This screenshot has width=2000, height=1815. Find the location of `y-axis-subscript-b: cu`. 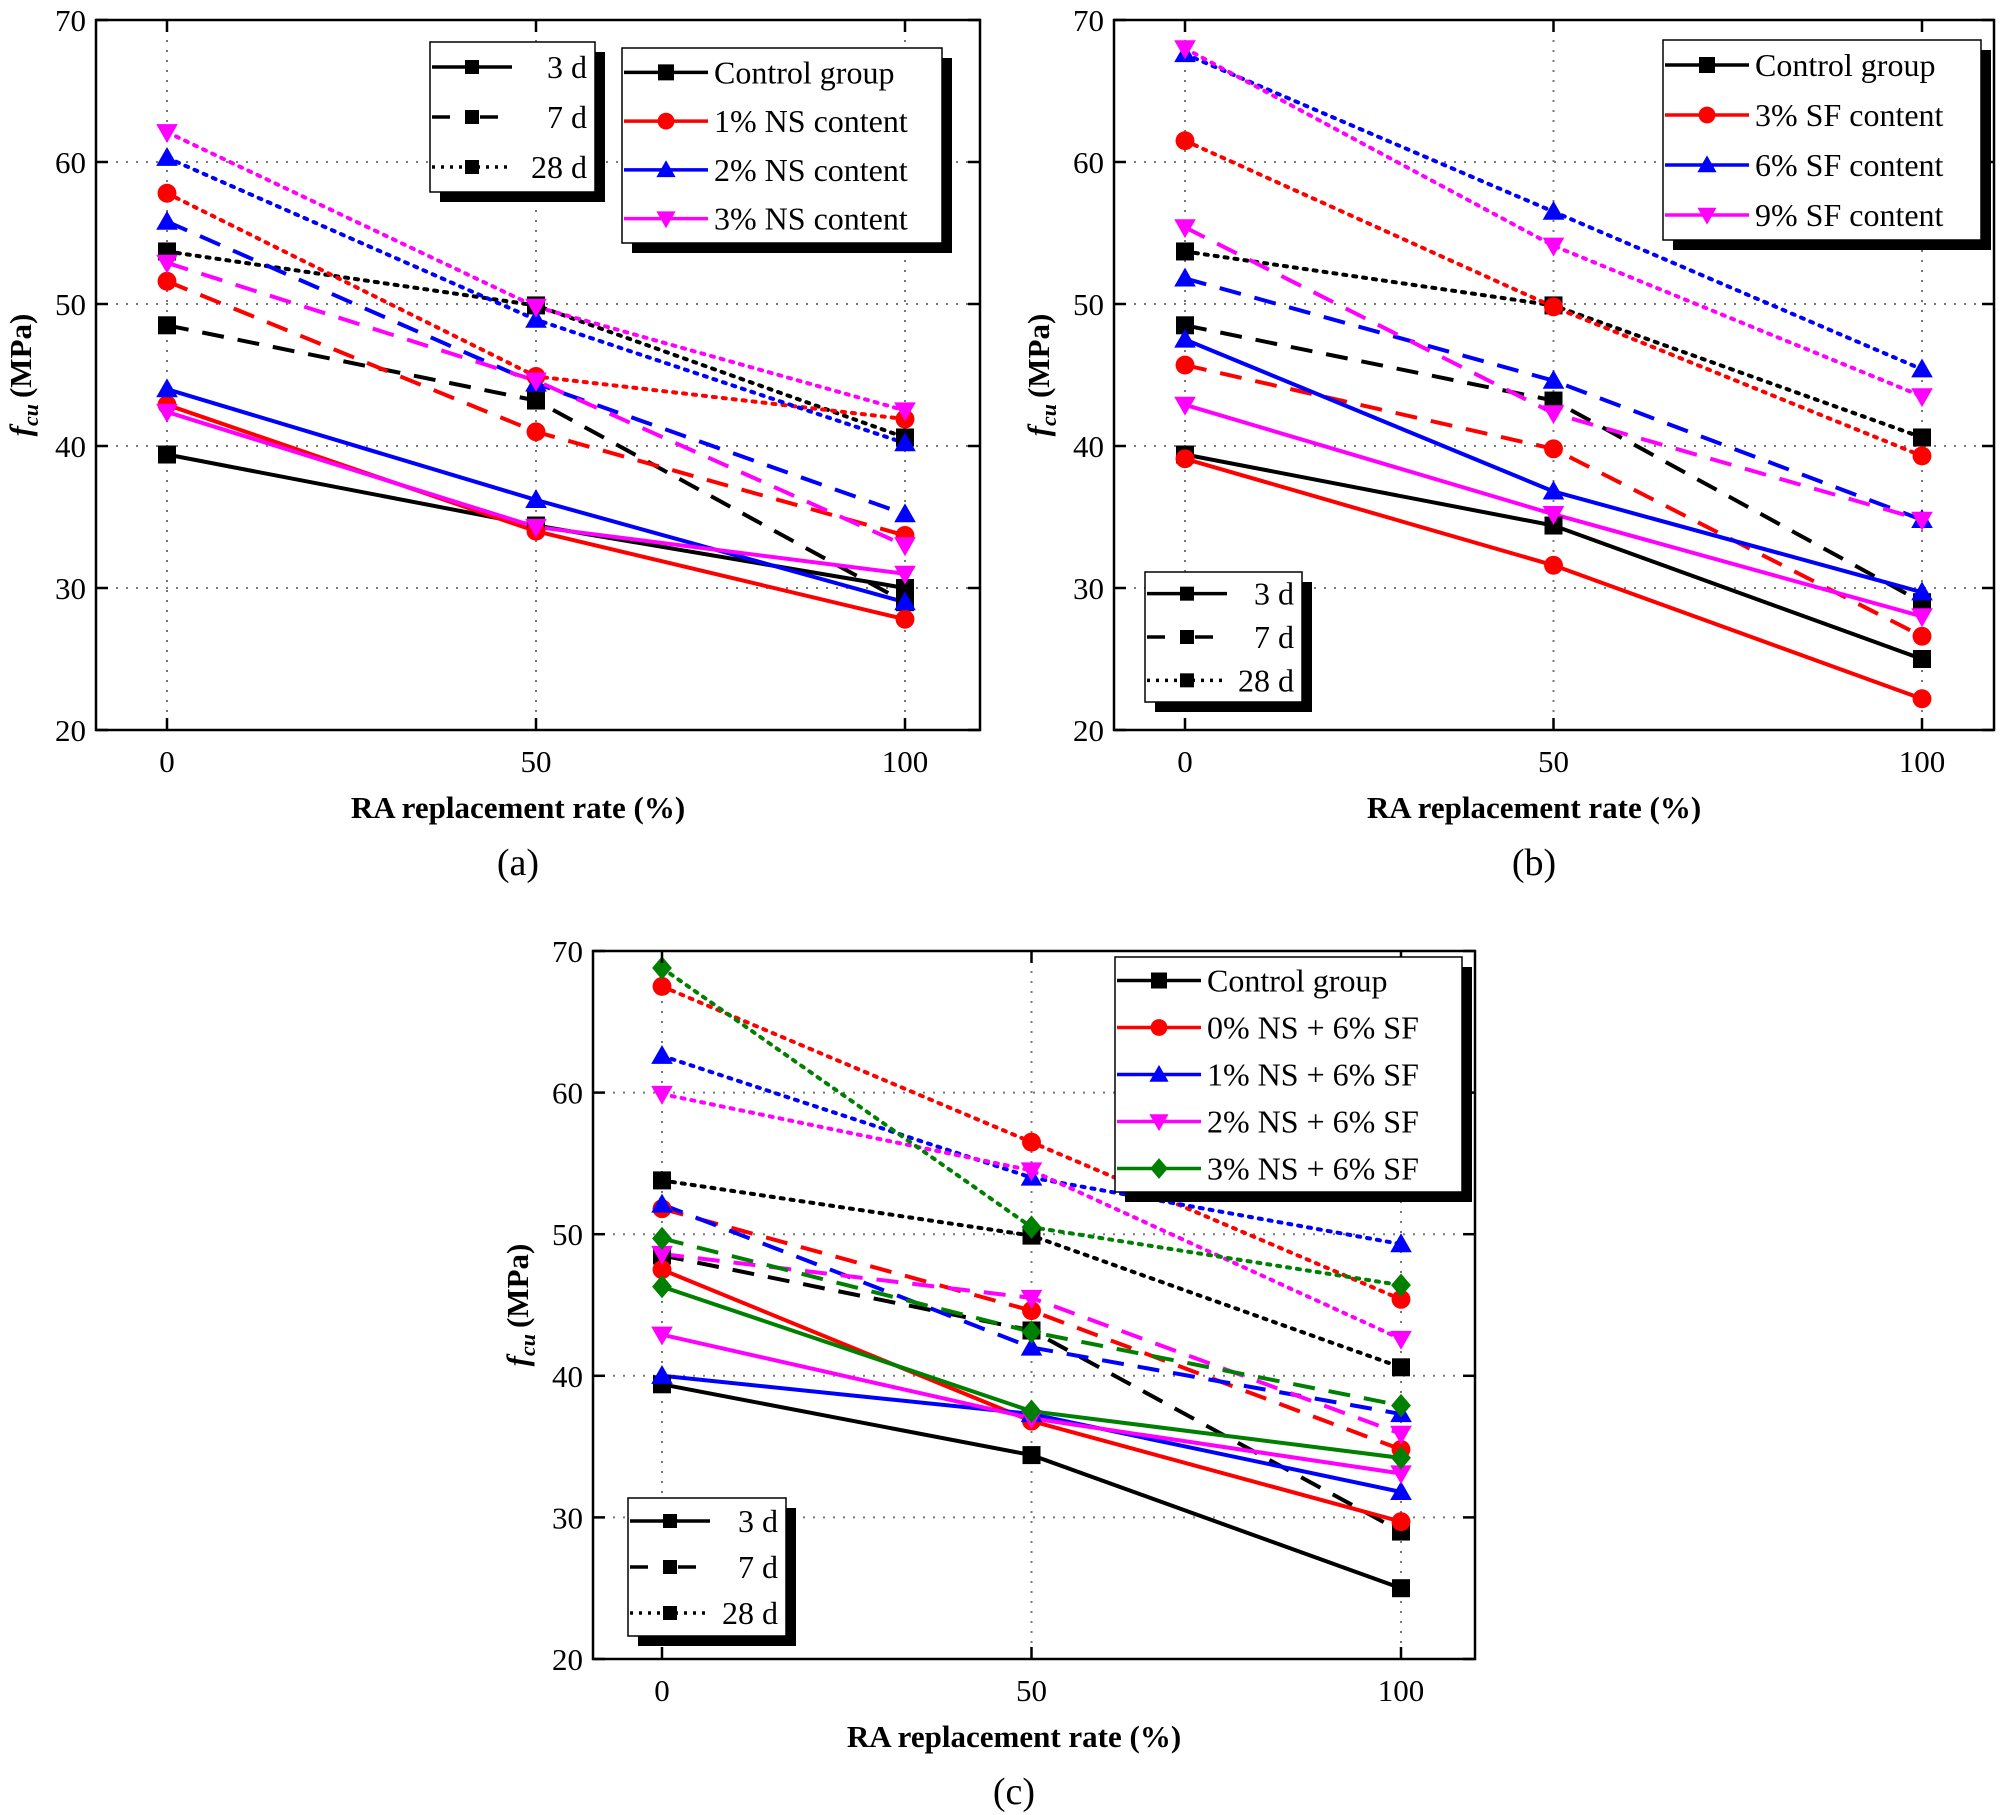

y-axis-subscript-b: cu is located at coordinates (1048, 415).